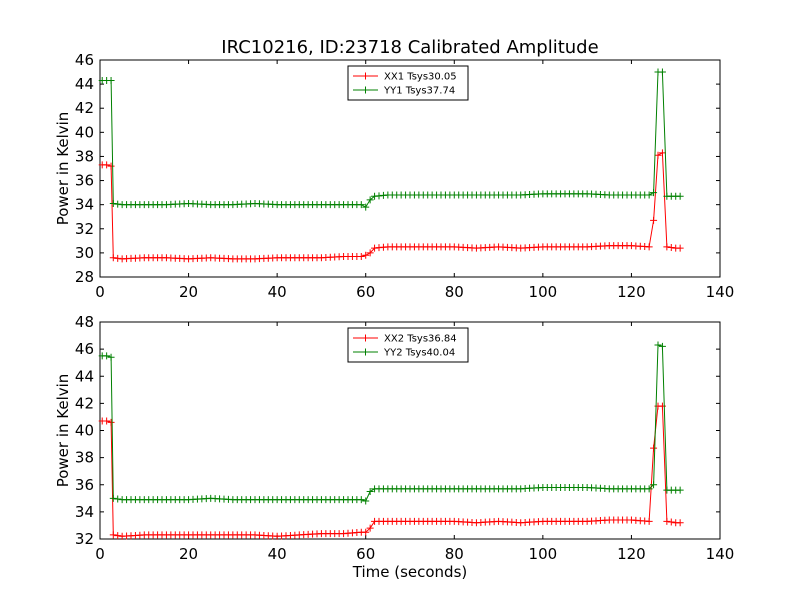  What do you see at coordinates (420, 77) in the screenshot?
I see `legend-label: XX1 Tsys30.05` at bounding box center [420, 77].